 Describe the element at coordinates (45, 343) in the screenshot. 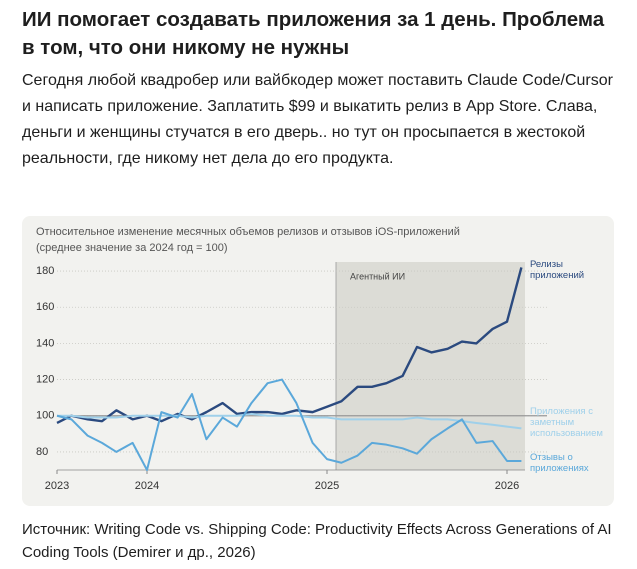

I see `y-tick-label: 140` at that location.